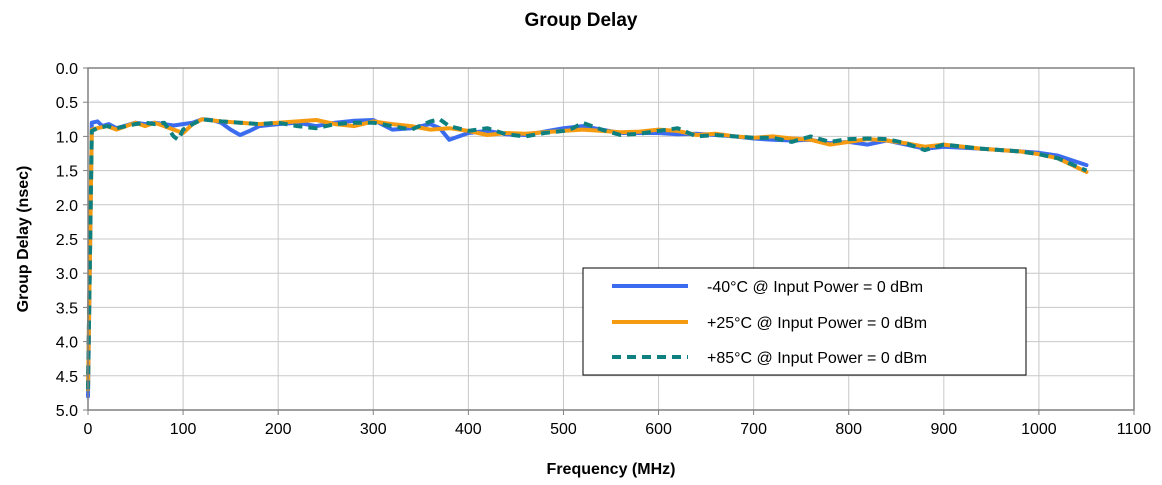 The image size is (1162, 485). I want to click on x-tick-label: 900, so click(943, 429).